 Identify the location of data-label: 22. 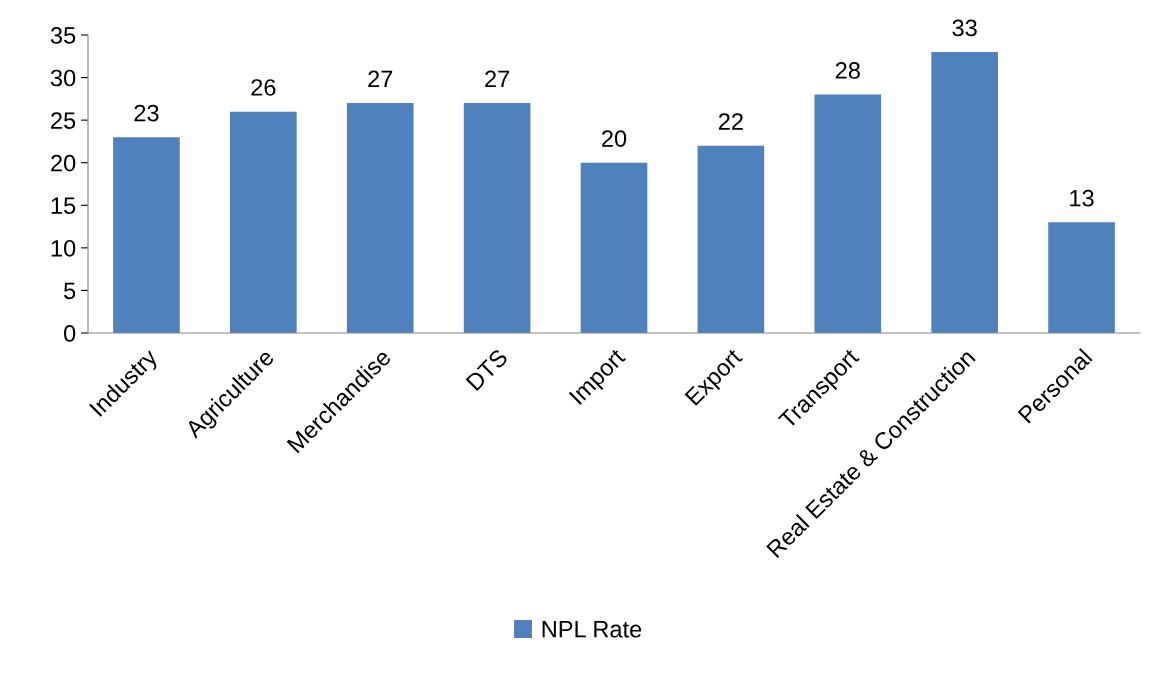
(730, 121).